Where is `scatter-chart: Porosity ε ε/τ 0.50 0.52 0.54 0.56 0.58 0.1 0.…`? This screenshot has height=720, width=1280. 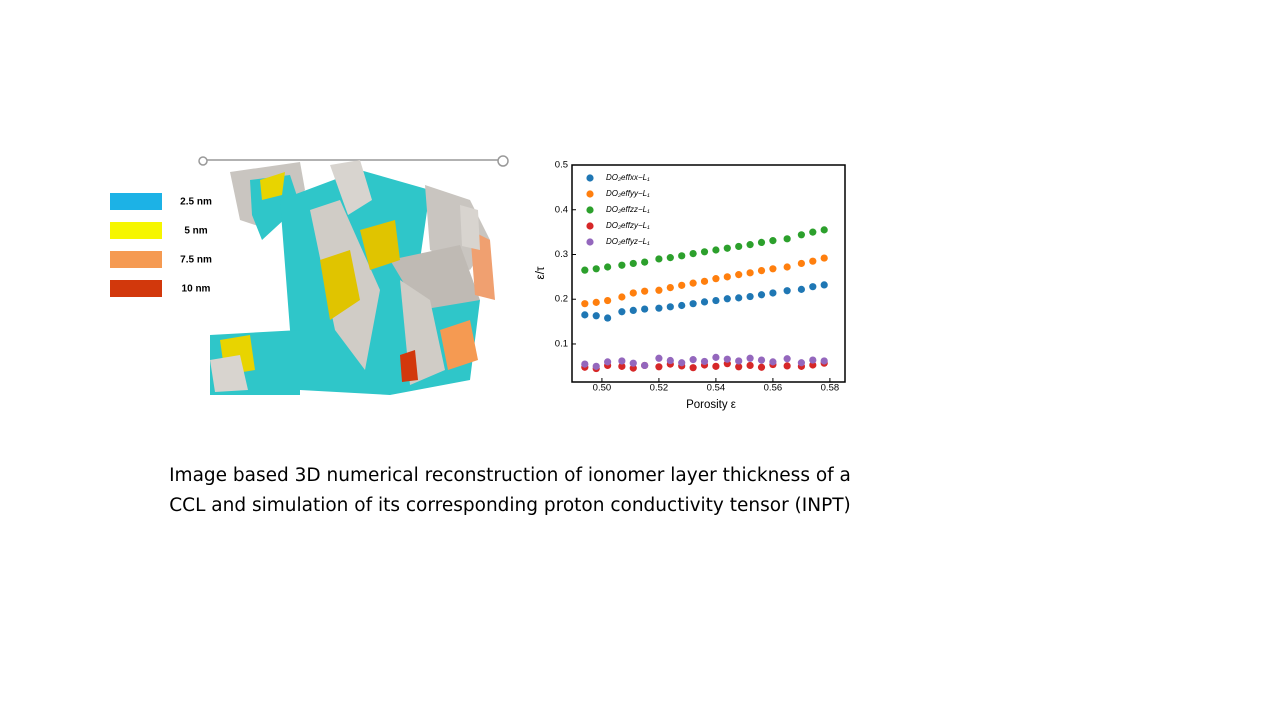 scatter-chart: Porosity ε ε/τ 0.50 0.52 0.54 0.56 0.58 0.1 0.… is located at coordinates (690, 285).